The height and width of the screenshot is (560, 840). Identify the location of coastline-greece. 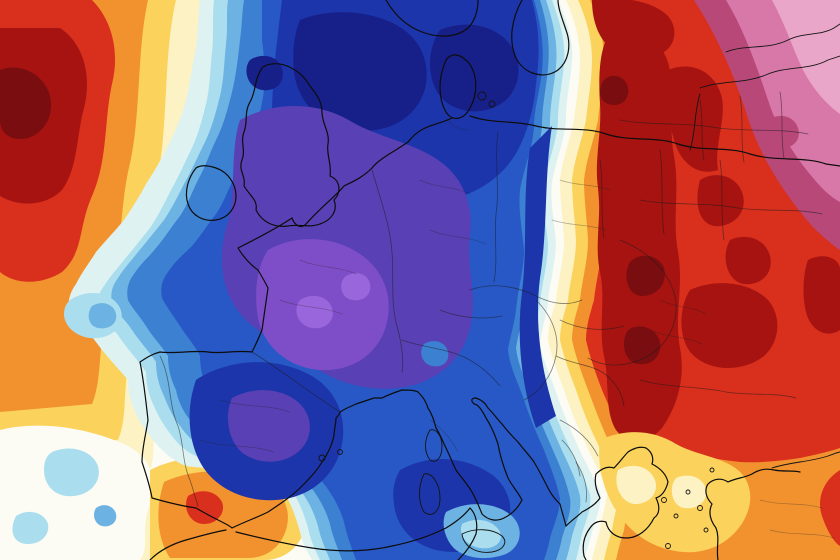
(617, 503).